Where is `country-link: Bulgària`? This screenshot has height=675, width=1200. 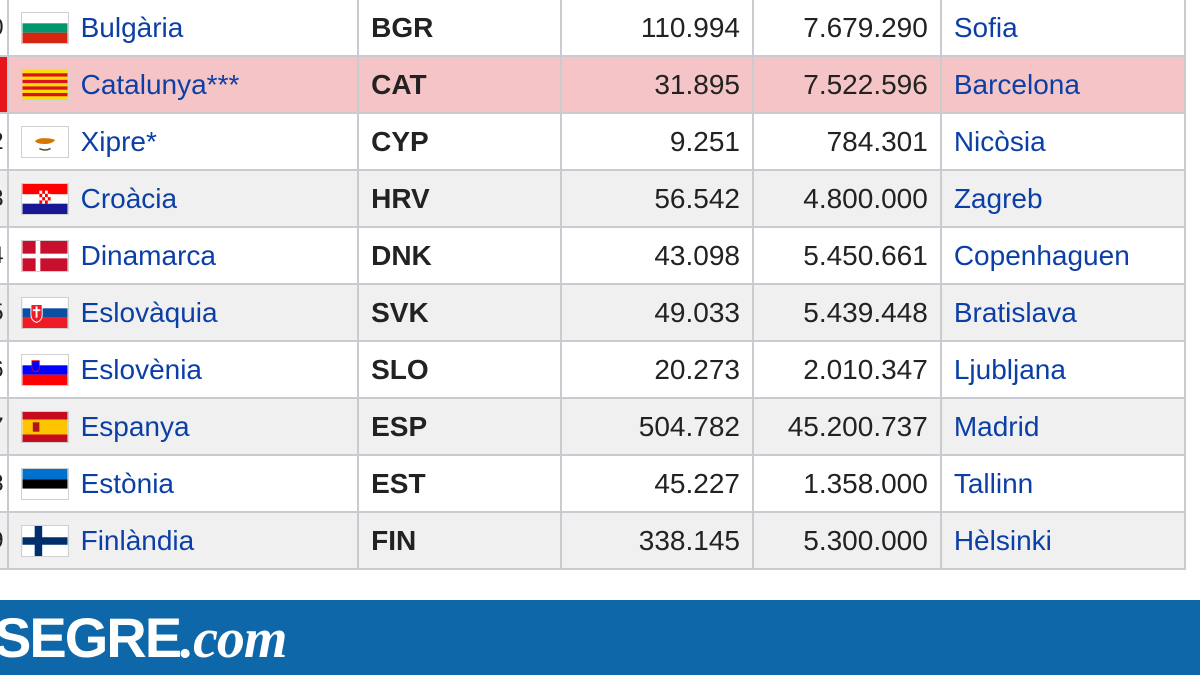 country-link: Bulgària is located at coordinates (132, 27).